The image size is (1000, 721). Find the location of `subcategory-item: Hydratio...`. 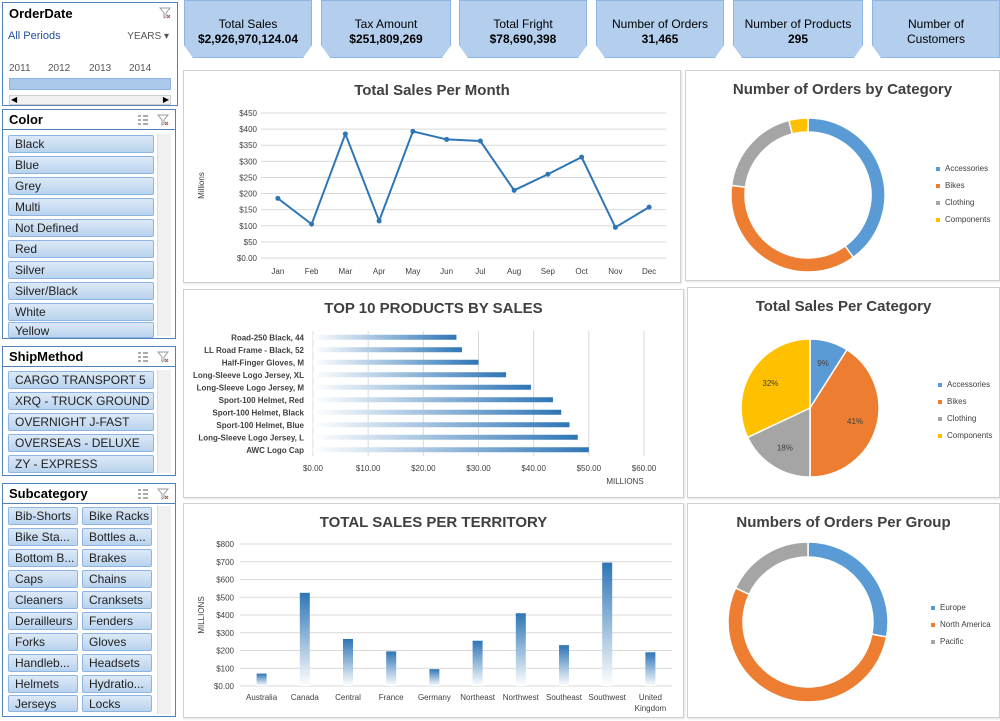

subcategory-item: Hydratio... is located at coordinates (117, 684).